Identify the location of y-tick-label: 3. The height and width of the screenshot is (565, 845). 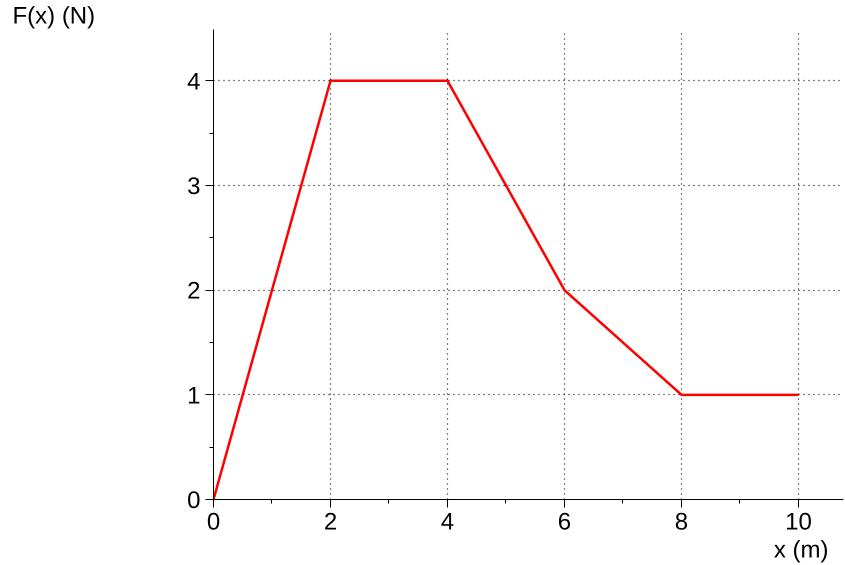
(194, 186).